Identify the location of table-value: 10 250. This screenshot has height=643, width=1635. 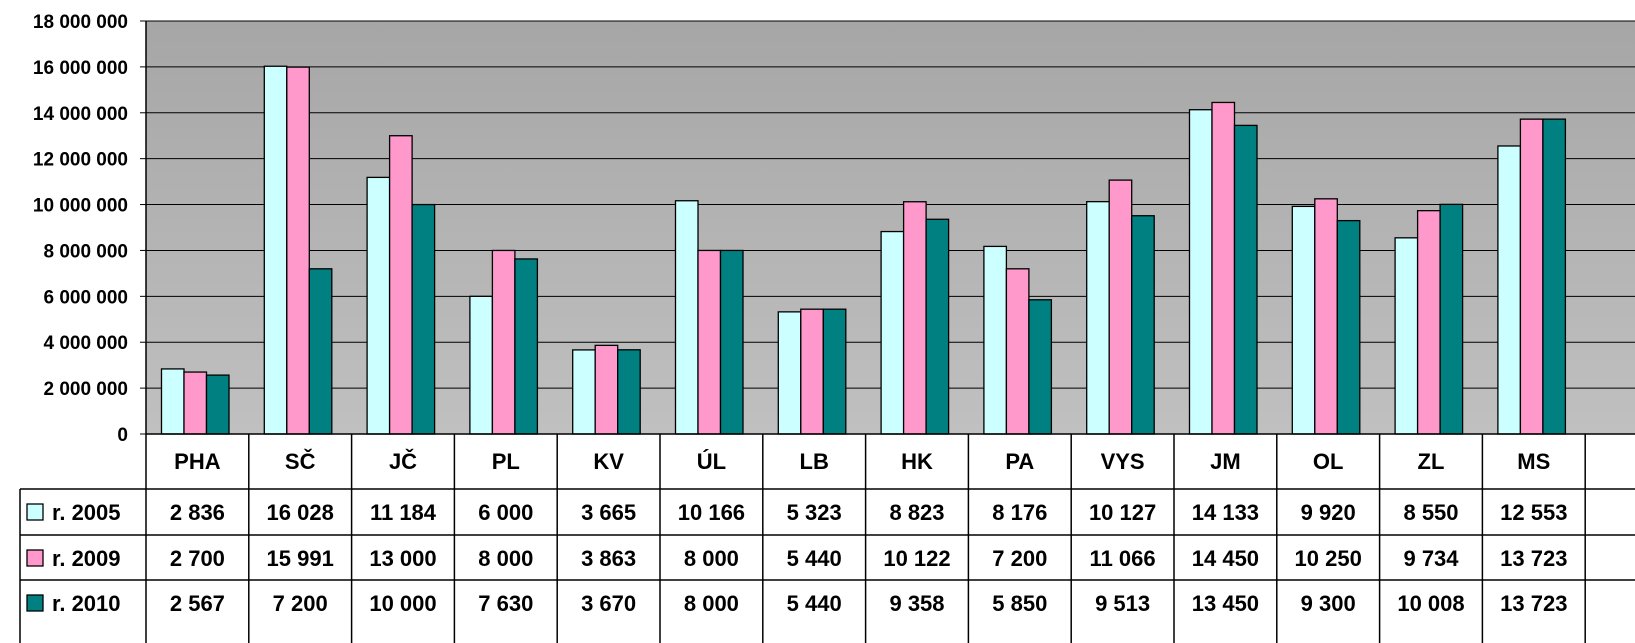
(1328, 558).